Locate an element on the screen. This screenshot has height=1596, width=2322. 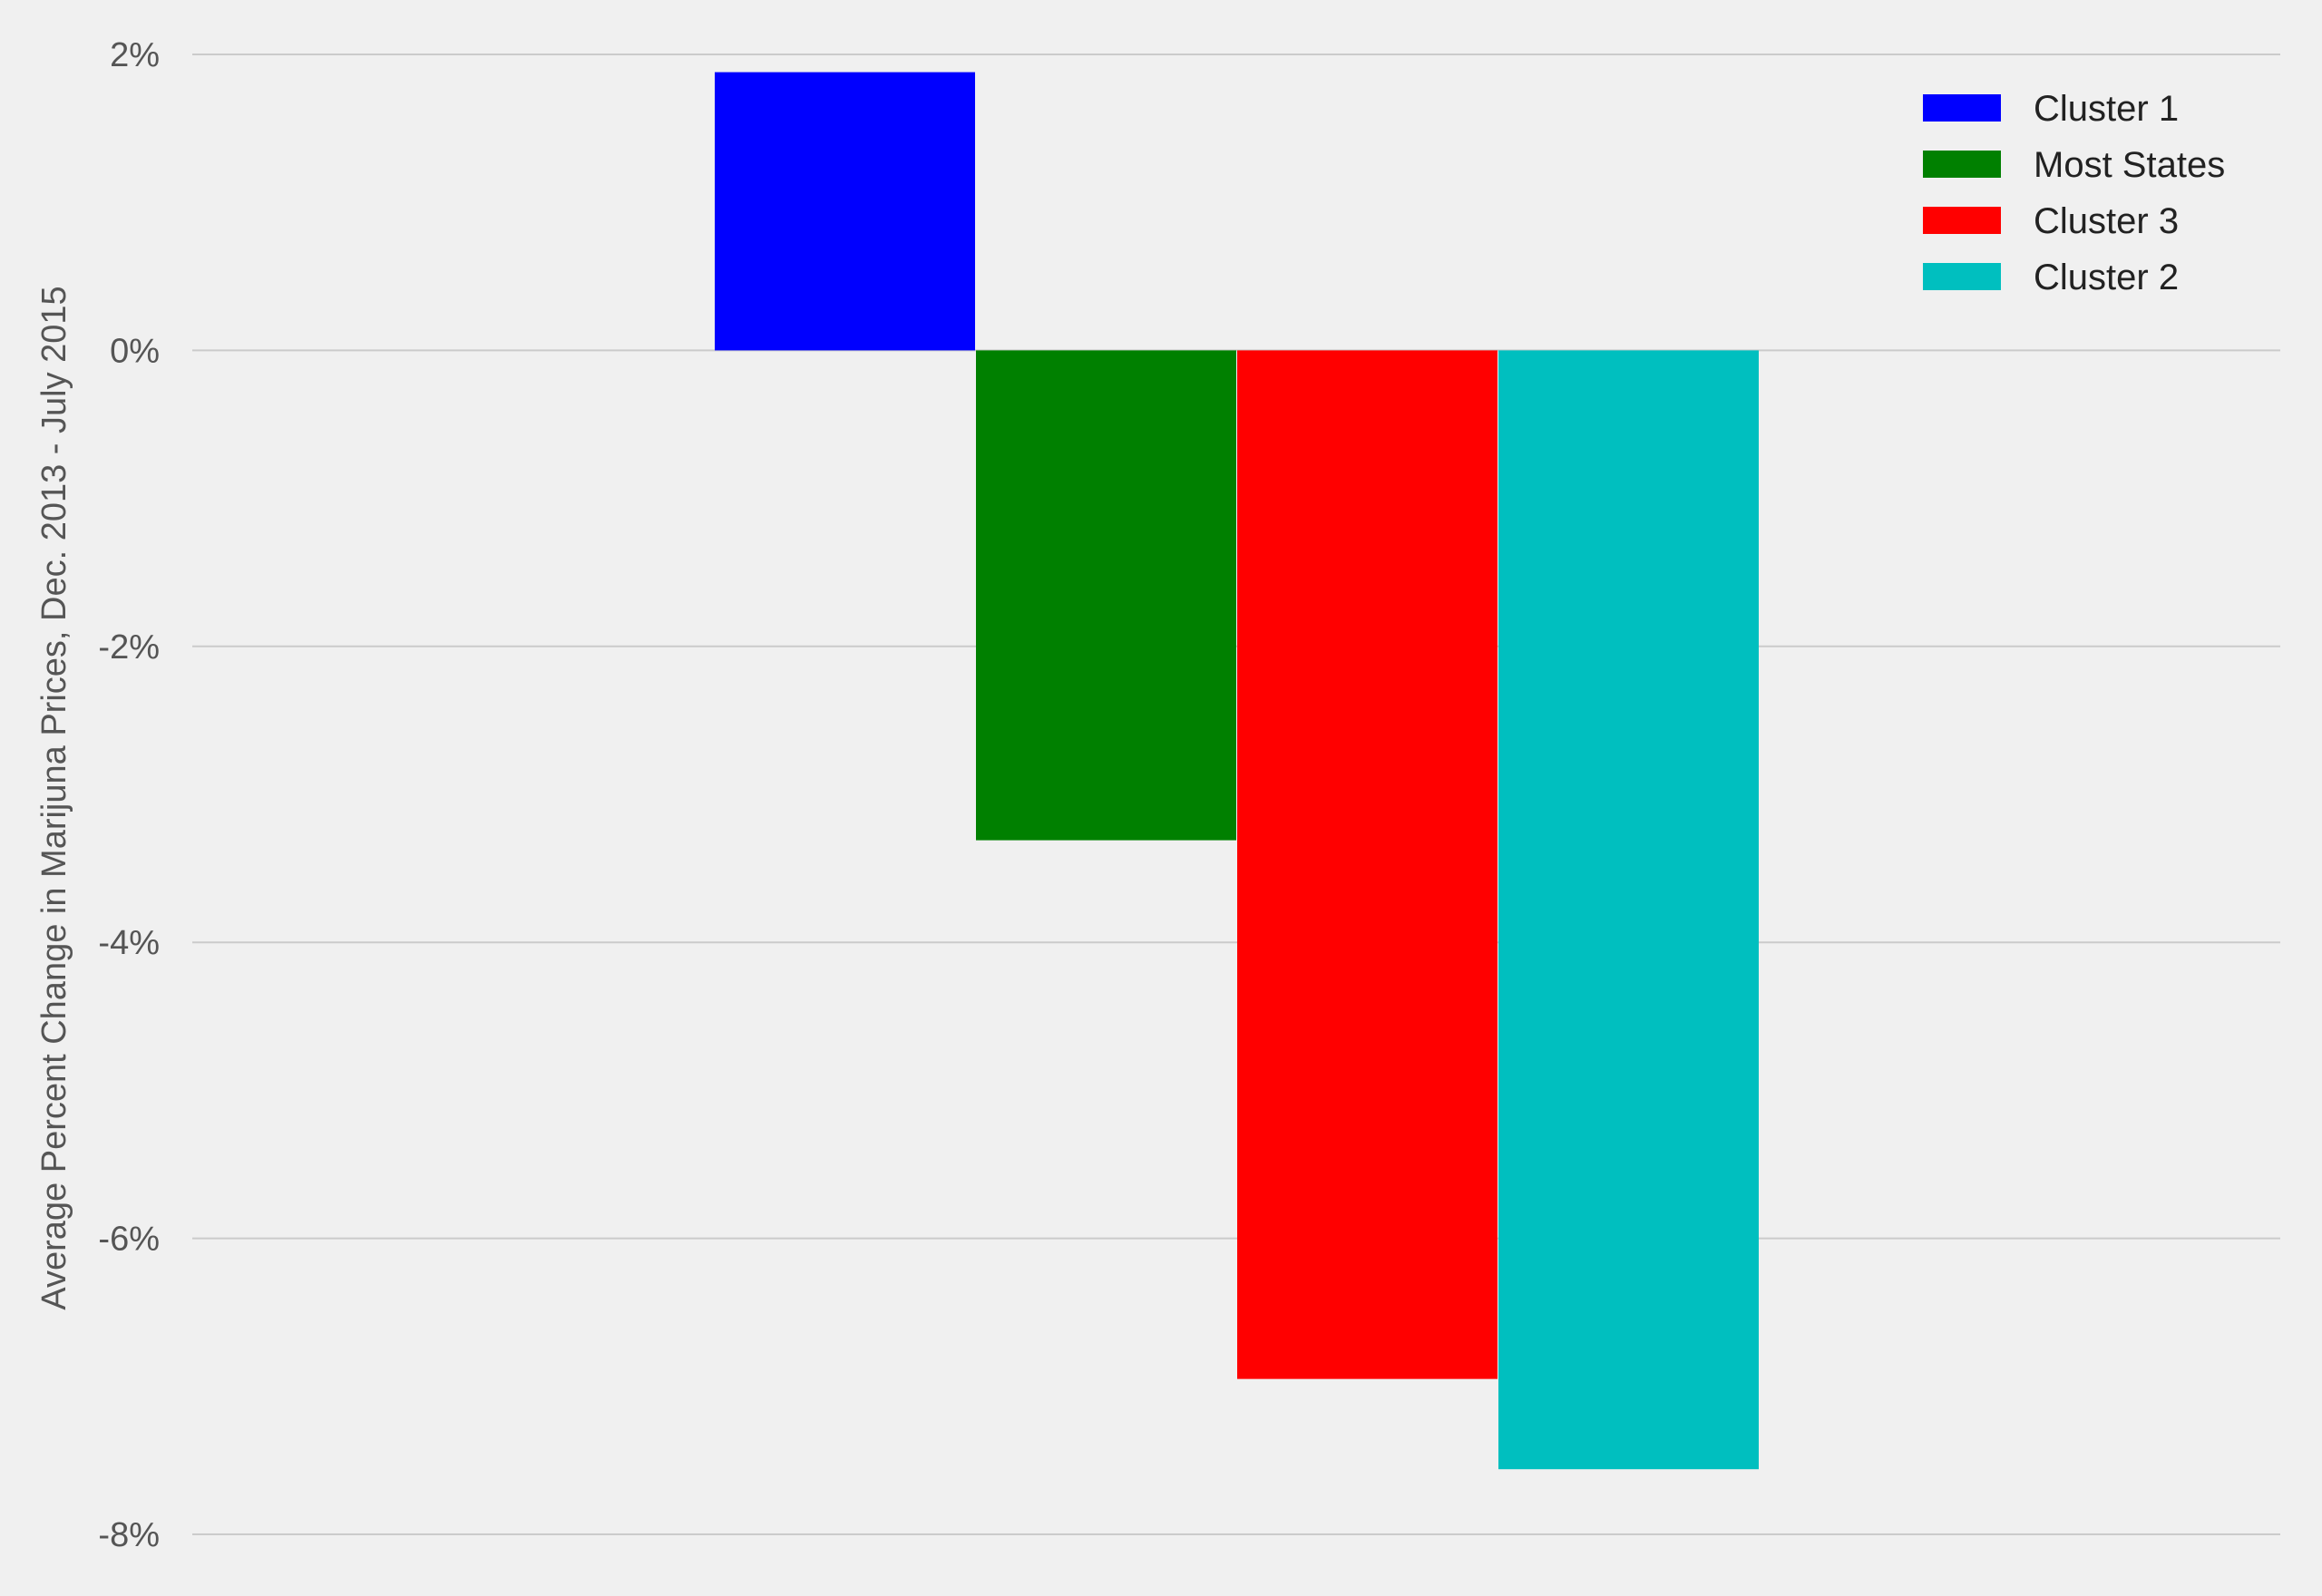
y-axis-ticks: 2% 0% -2% -4% -6% -8% is located at coordinates (129, 795).